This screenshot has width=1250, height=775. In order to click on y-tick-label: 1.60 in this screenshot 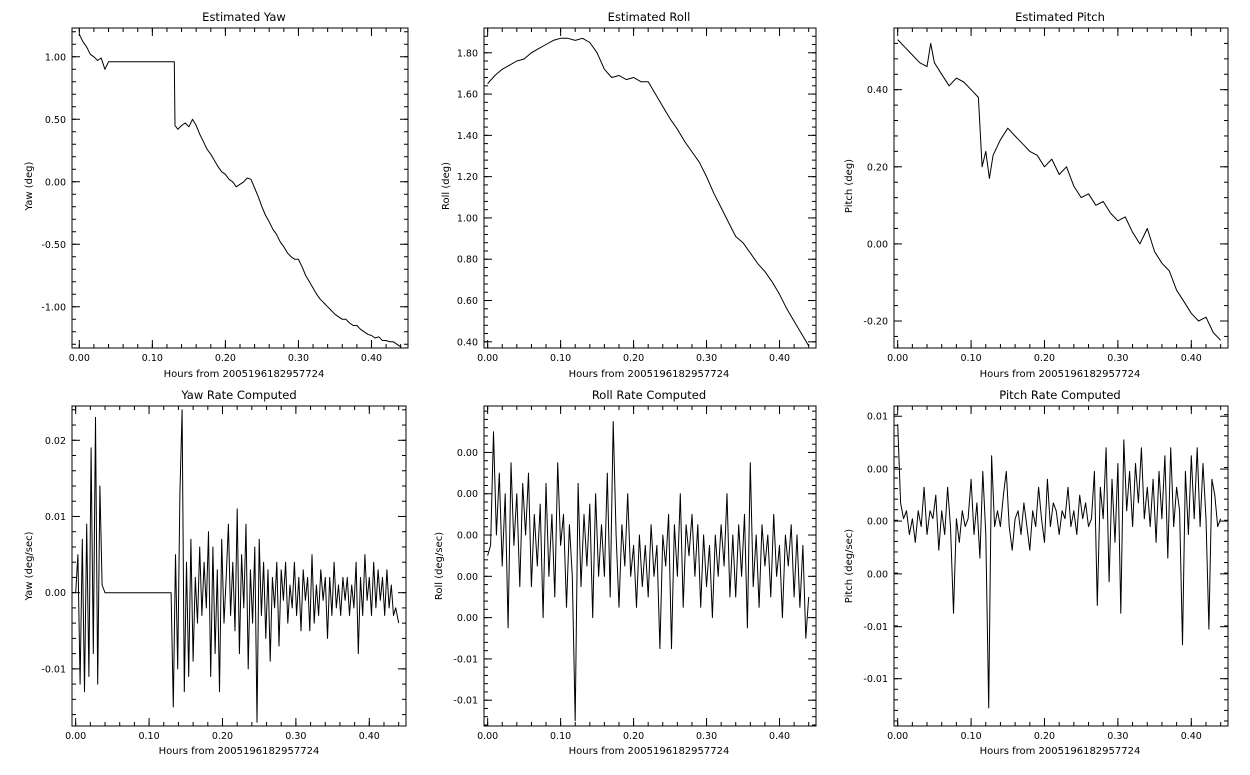, I will do `click(467, 95)`.